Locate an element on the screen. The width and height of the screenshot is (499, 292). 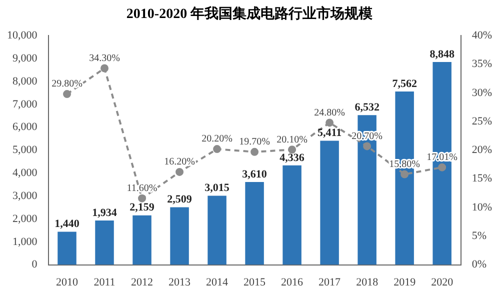
y-tick-label: 6,000 is located at coordinates (25, 127).